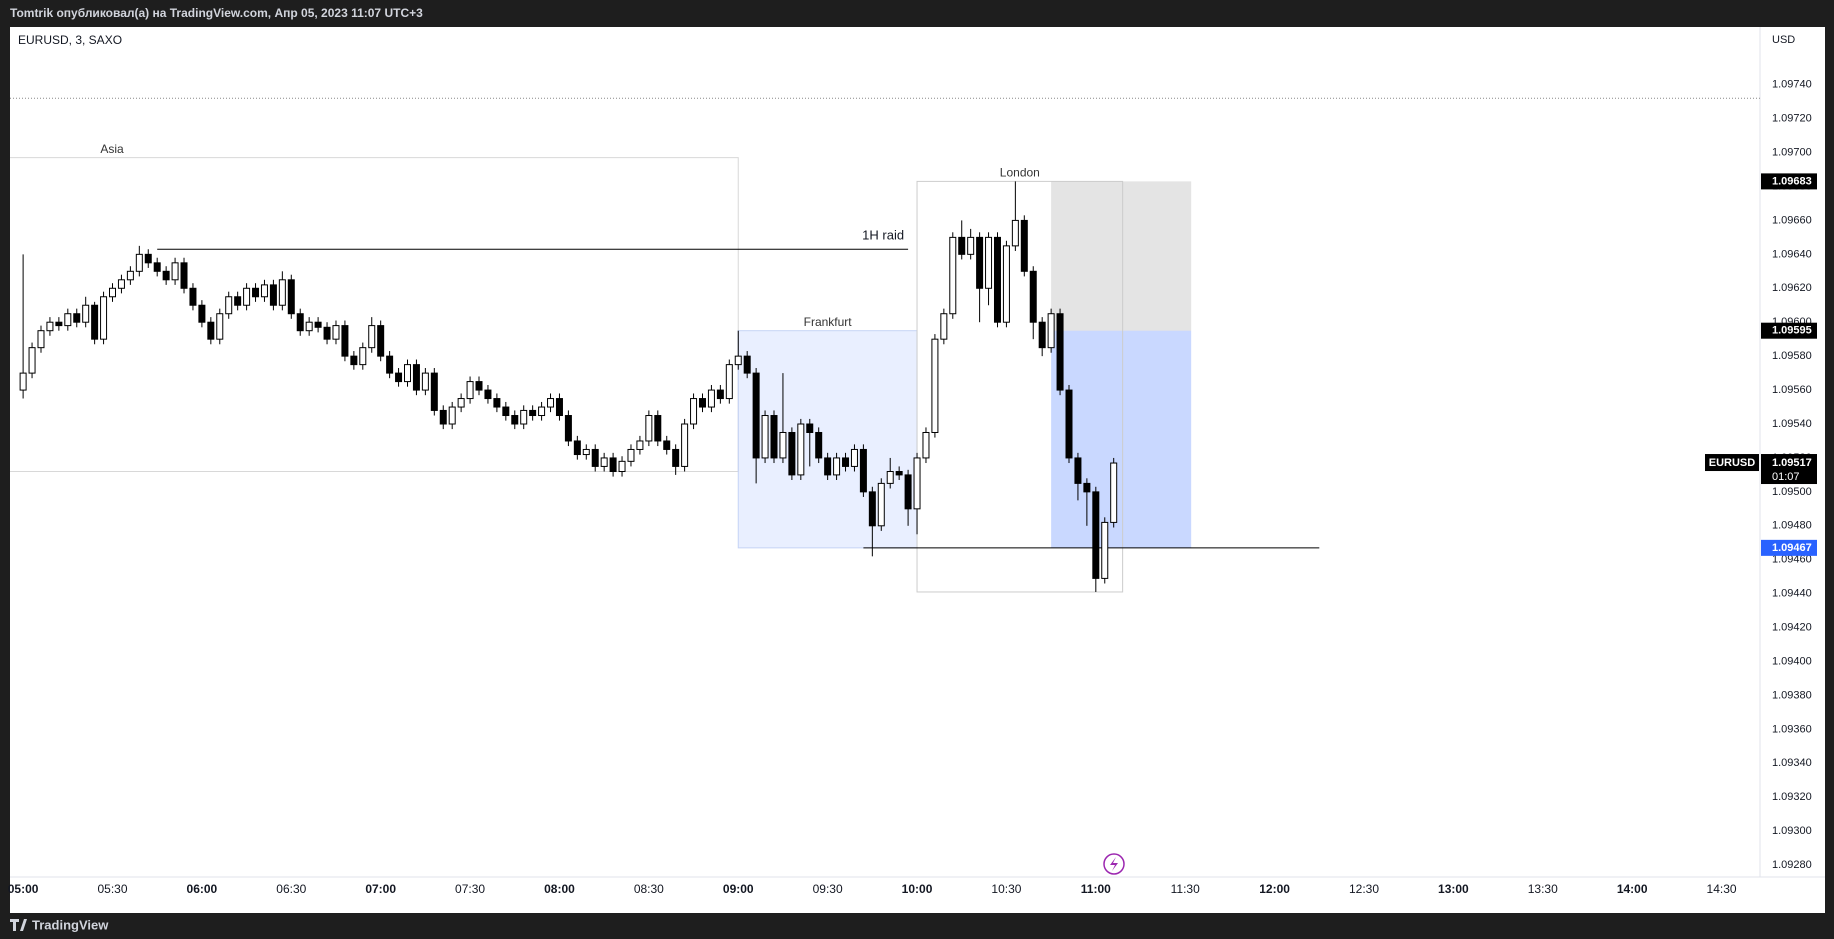 The image size is (1834, 939). Describe the element at coordinates (1096, 889) in the screenshot. I see `x-tick-label: 11:00` at that location.